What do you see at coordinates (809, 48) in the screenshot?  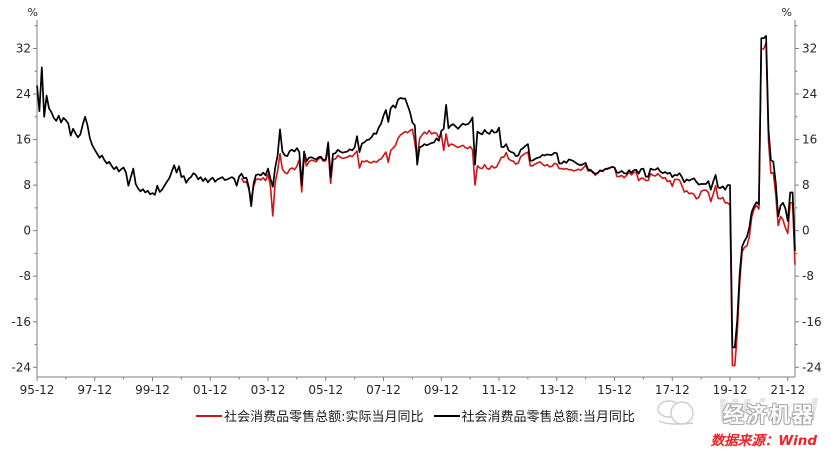 I see `y-axis-label-right: 32` at bounding box center [809, 48].